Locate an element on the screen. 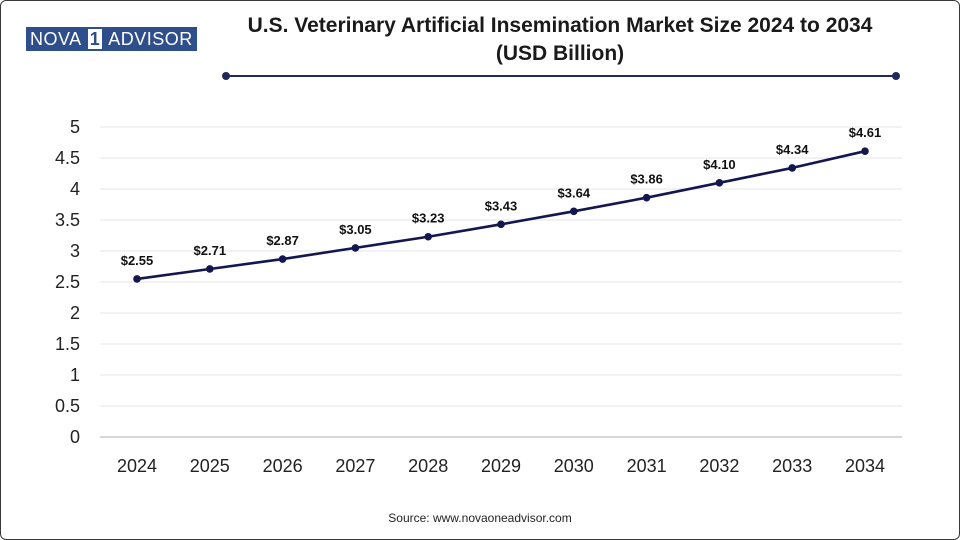 Image resolution: width=960 pixels, height=540 pixels. y-tick-label: 1 is located at coordinates (75, 375).